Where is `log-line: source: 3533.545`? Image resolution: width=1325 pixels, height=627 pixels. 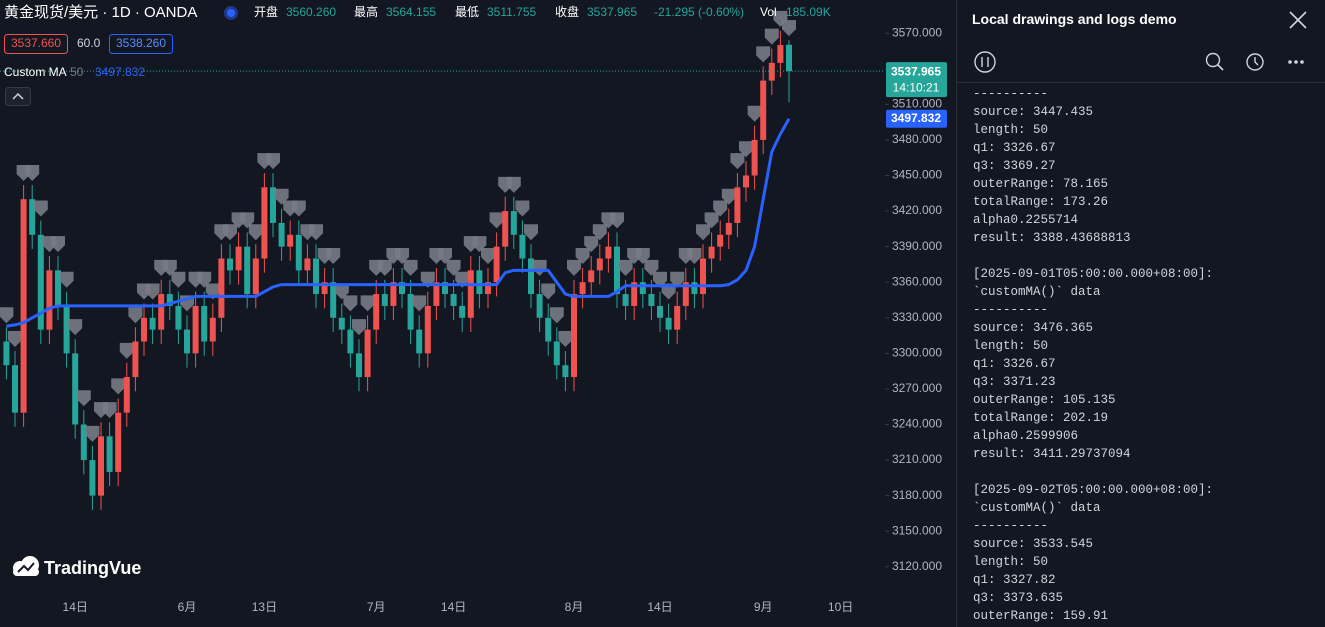
log-line: source: 3533.545 is located at coordinates (1033, 544).